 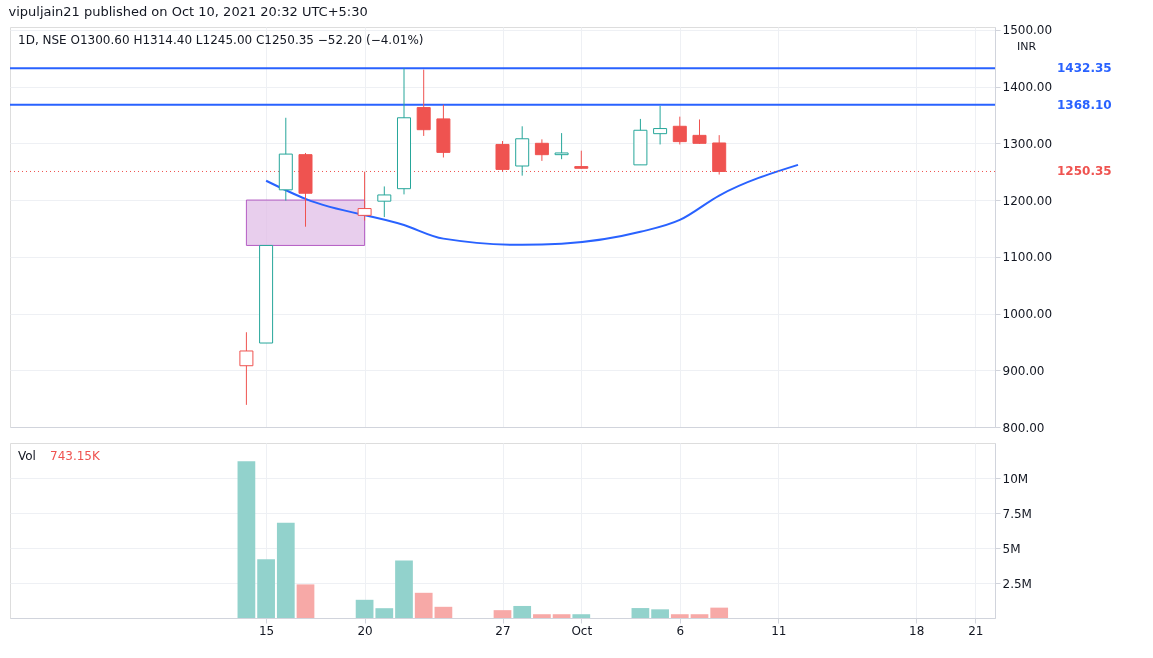 I want to click on y-tick-label: 1100.00, so click(x=1027, y=257).